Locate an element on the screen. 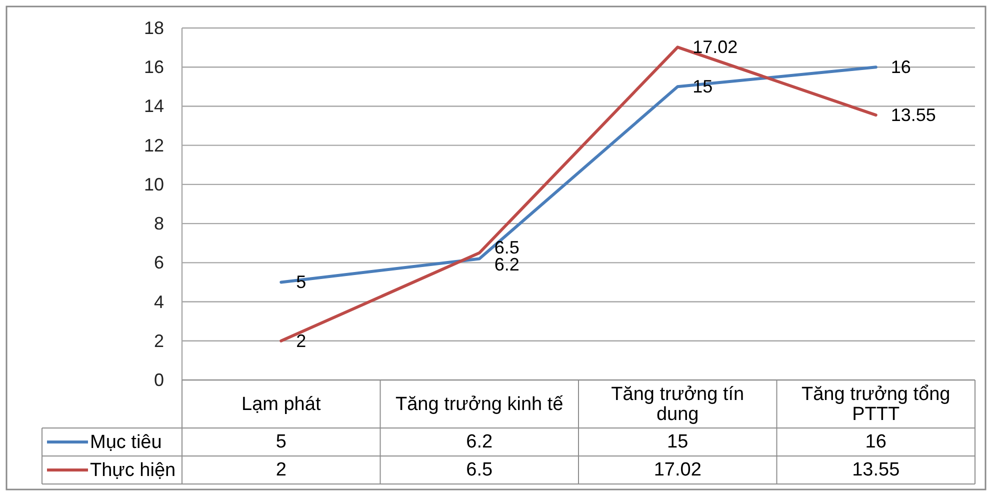  y-tick-label: 6 is located at coordinates (159, 262).